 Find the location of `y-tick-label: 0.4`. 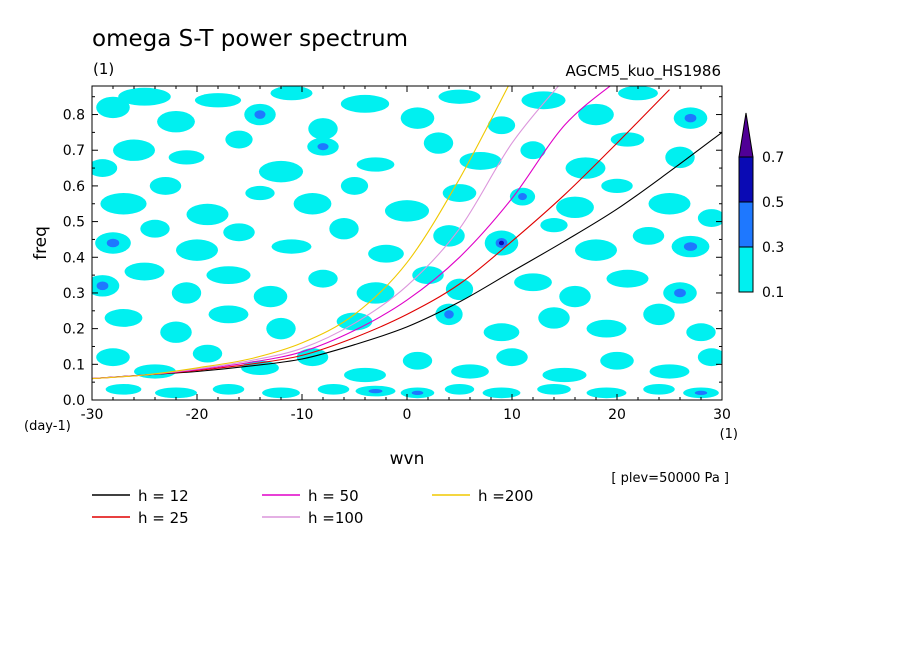

y-tick-label: 0.4 is located at coordinates (74, 258).